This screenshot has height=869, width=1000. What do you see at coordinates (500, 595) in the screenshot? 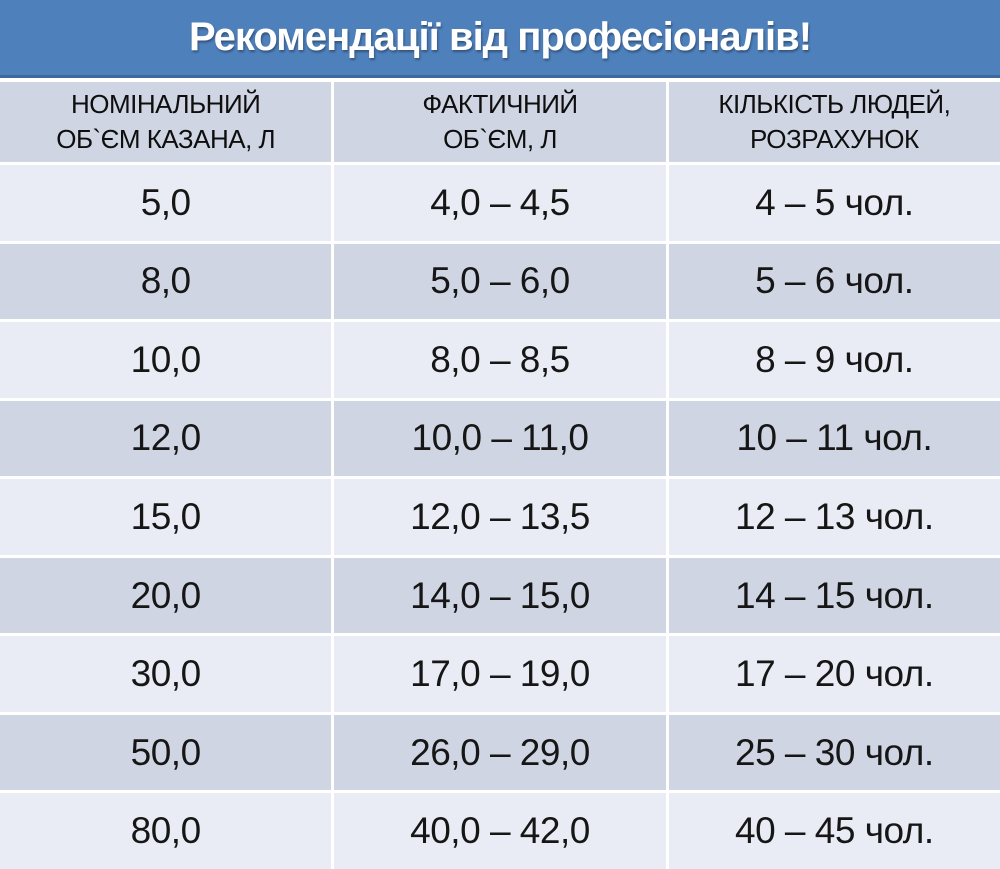
I see `cell-actual-volume: 14,0 – 15,0` at bounding box center [500, 595].